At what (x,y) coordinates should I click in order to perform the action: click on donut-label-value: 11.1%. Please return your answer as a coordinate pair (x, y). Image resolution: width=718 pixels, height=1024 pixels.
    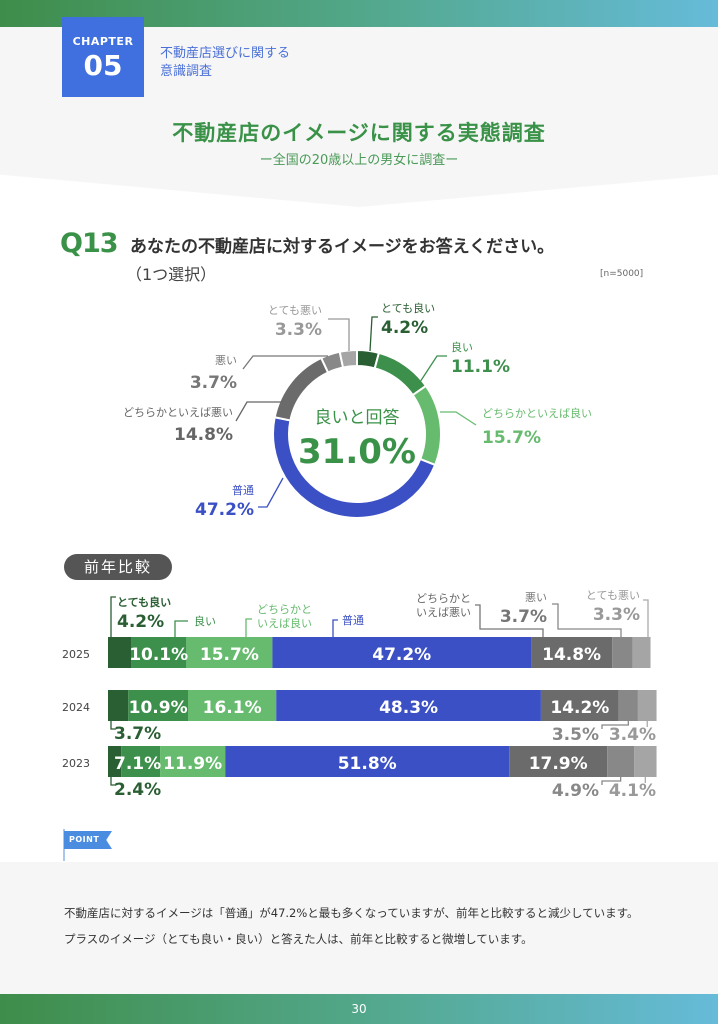
    Looking at the image, I should click on (480, 367).